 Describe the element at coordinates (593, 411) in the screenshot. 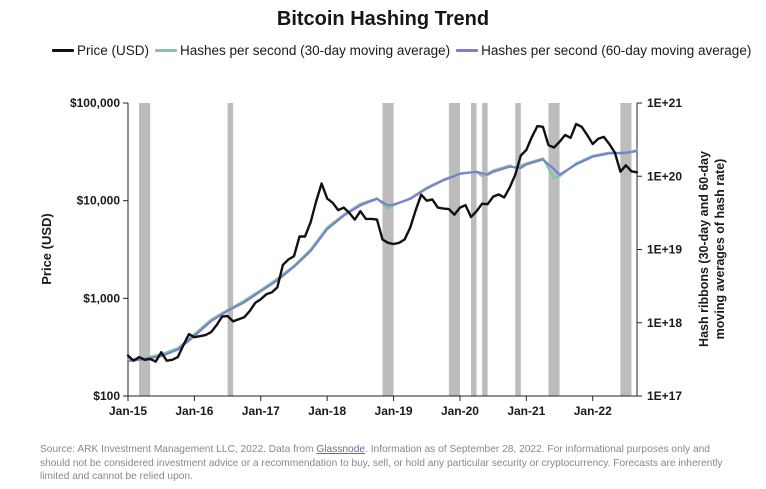

I see `x-tick-label: Jan-22` at that location.